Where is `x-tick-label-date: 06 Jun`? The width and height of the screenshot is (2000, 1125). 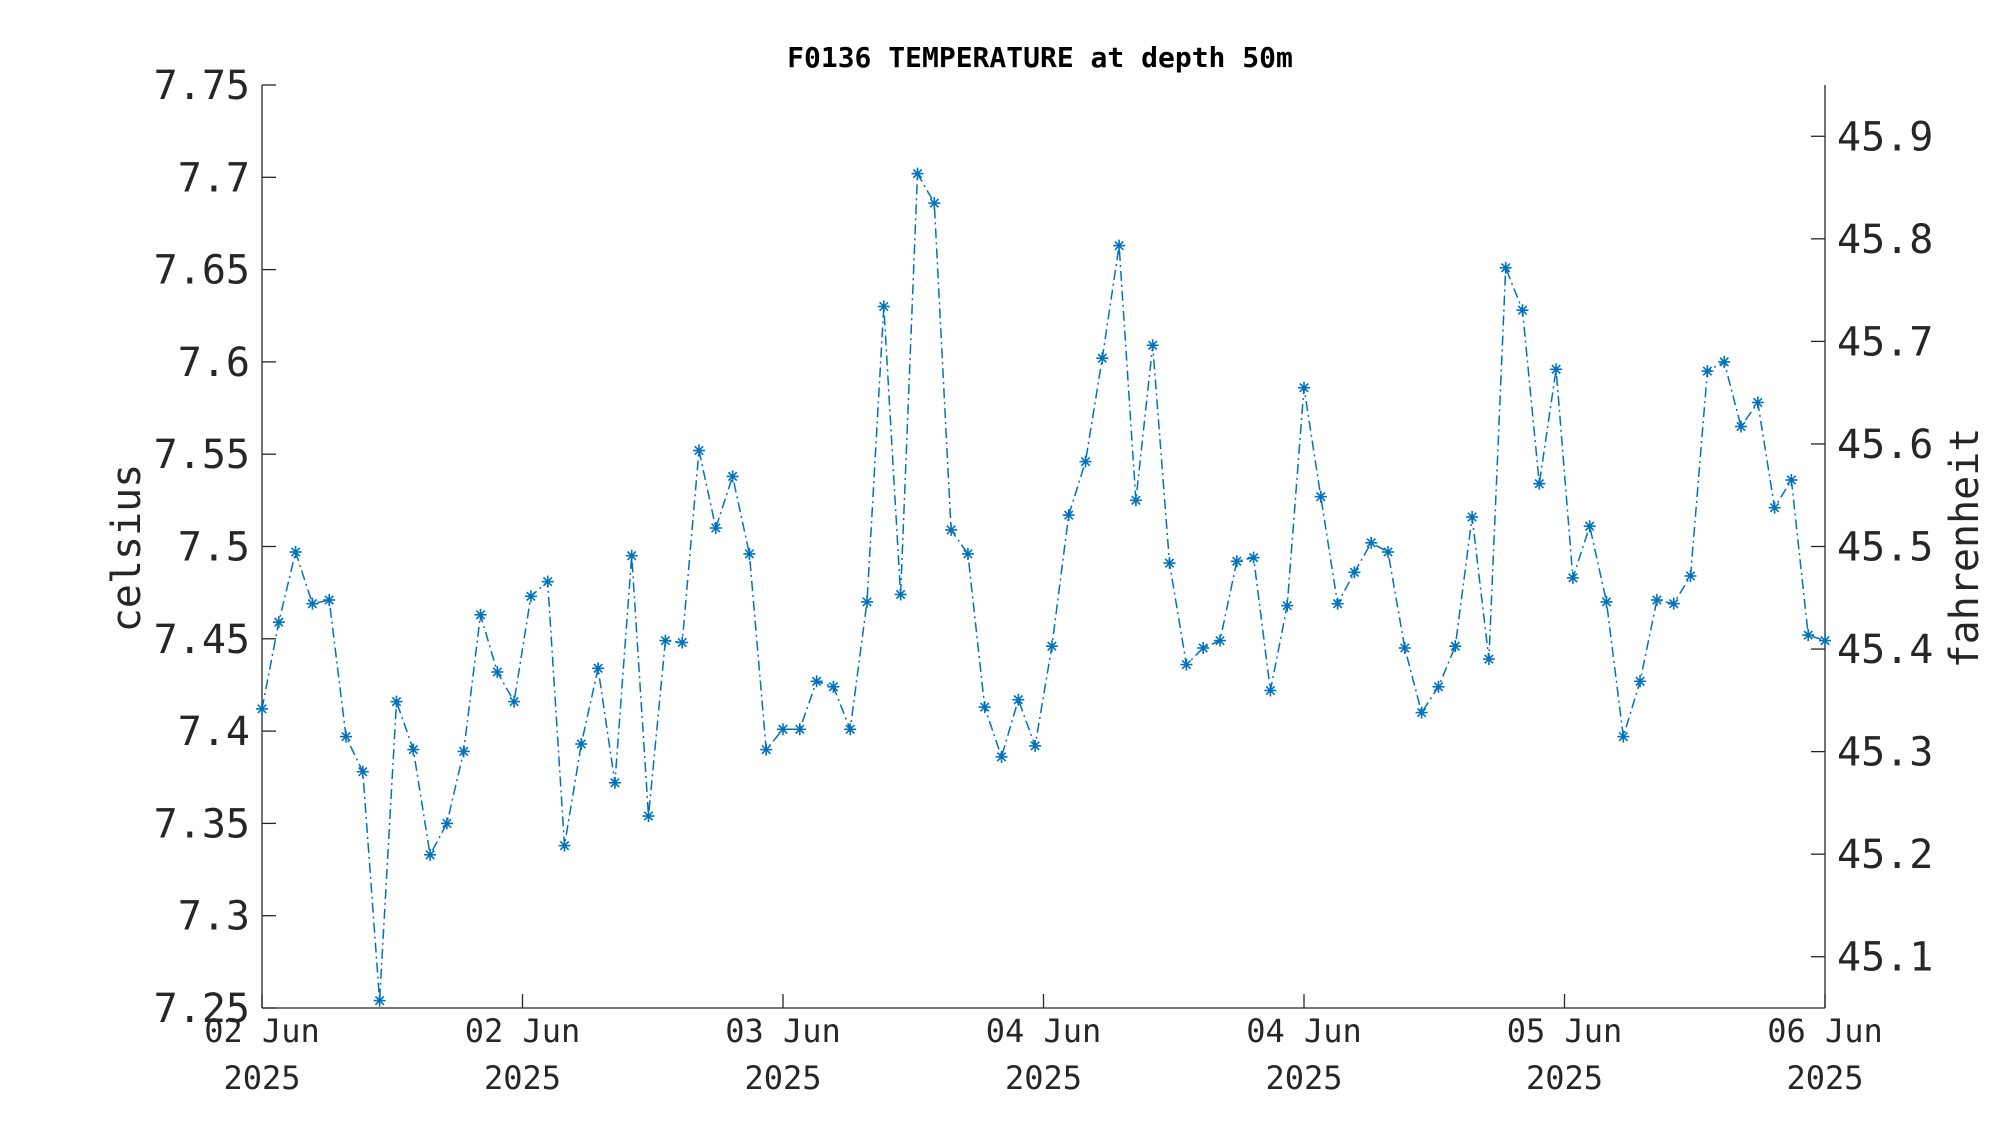
x-tick-label-date: 06 Jun is located at coordinates (1825, 1031).